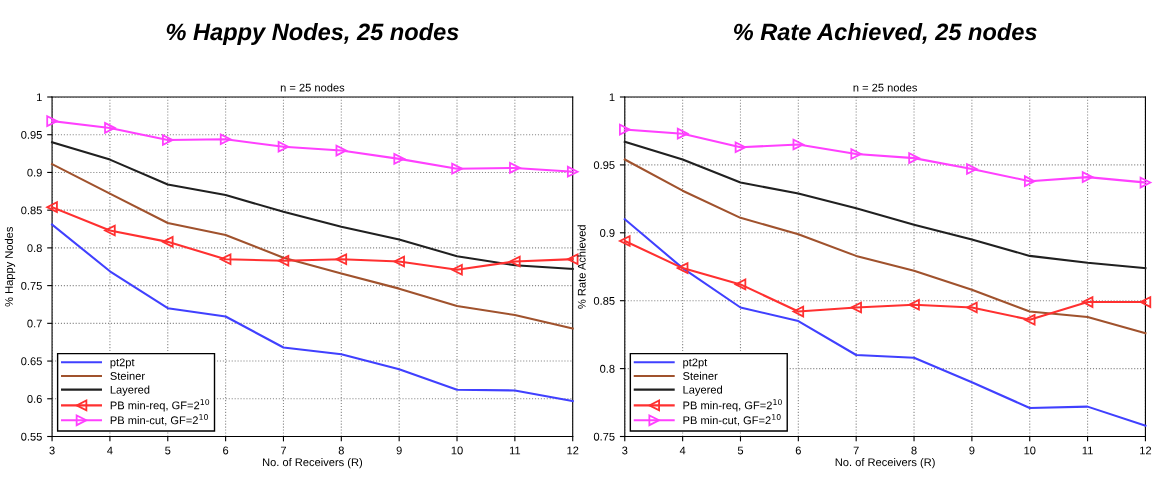  I want to click on y-axis-title: % Rate Achieved, so click(581, 267).